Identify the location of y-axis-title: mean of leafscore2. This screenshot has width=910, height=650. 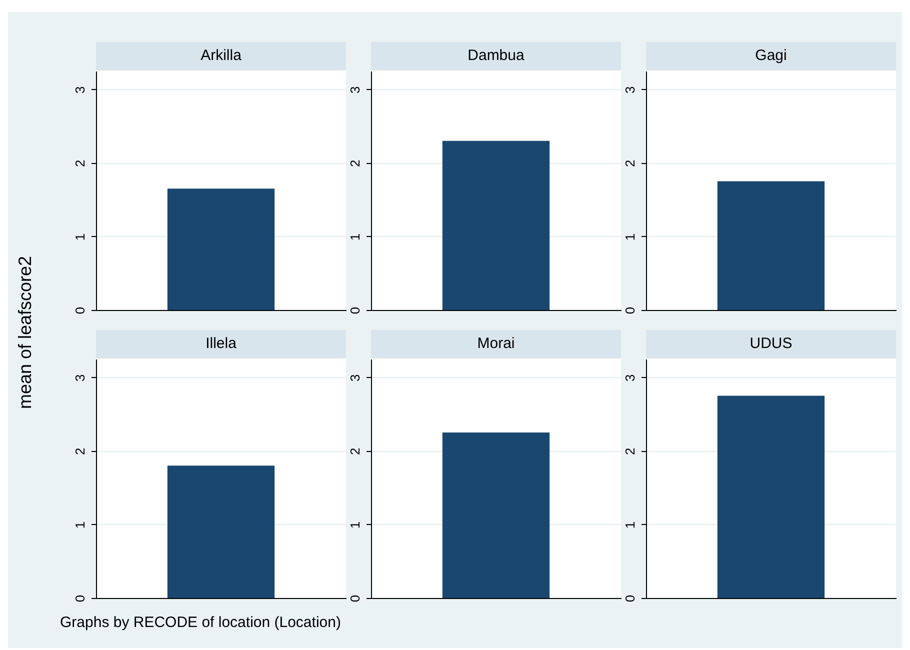
(25, 333).